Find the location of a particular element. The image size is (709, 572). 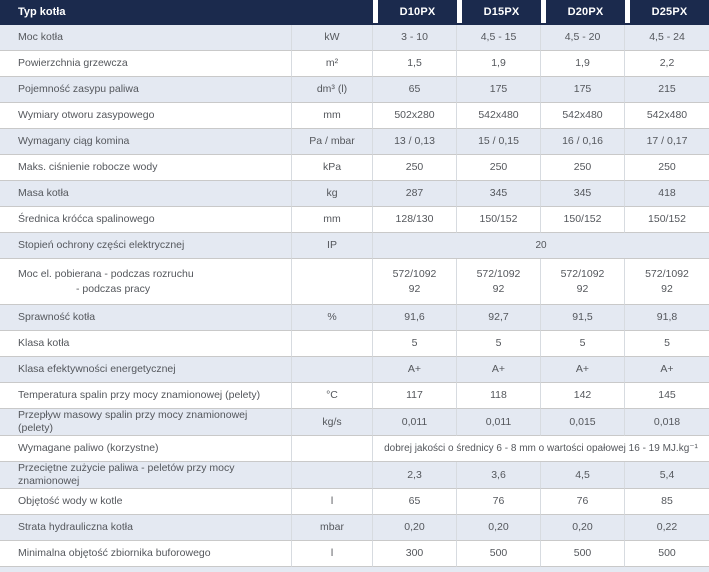

row-unit: Pa / mbar is located at coordinates (332, 142).